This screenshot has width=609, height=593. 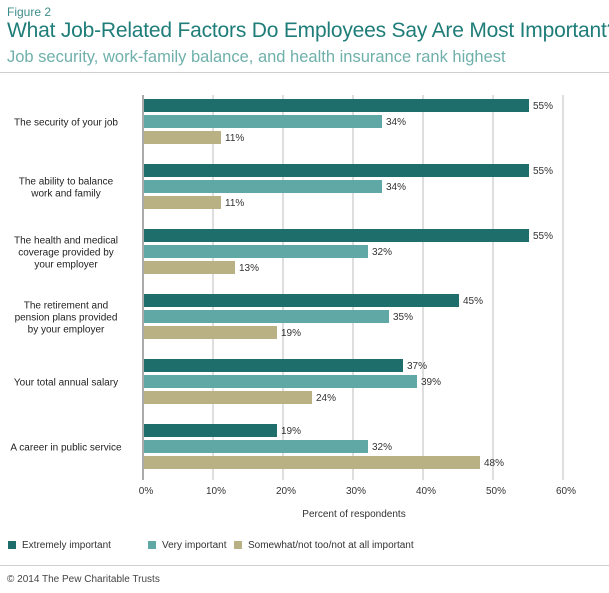 What do you see at coordinates (216, 491) in the screenshot?
I see `x-tick-label: 10%` at bounding box center [216, 491].